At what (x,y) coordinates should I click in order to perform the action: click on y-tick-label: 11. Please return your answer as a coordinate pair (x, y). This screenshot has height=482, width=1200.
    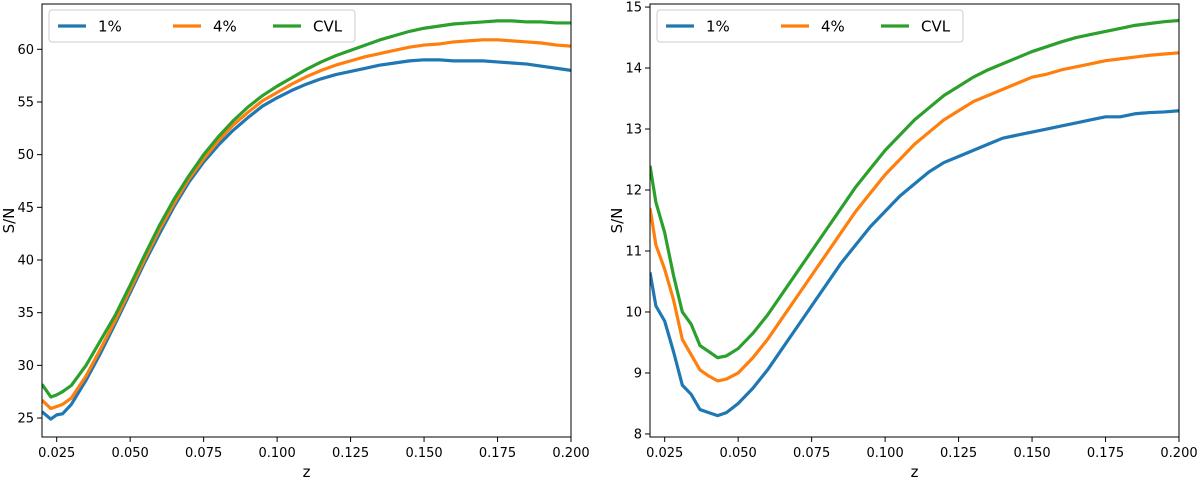
    Looking at the image, I should click on (633, 251).